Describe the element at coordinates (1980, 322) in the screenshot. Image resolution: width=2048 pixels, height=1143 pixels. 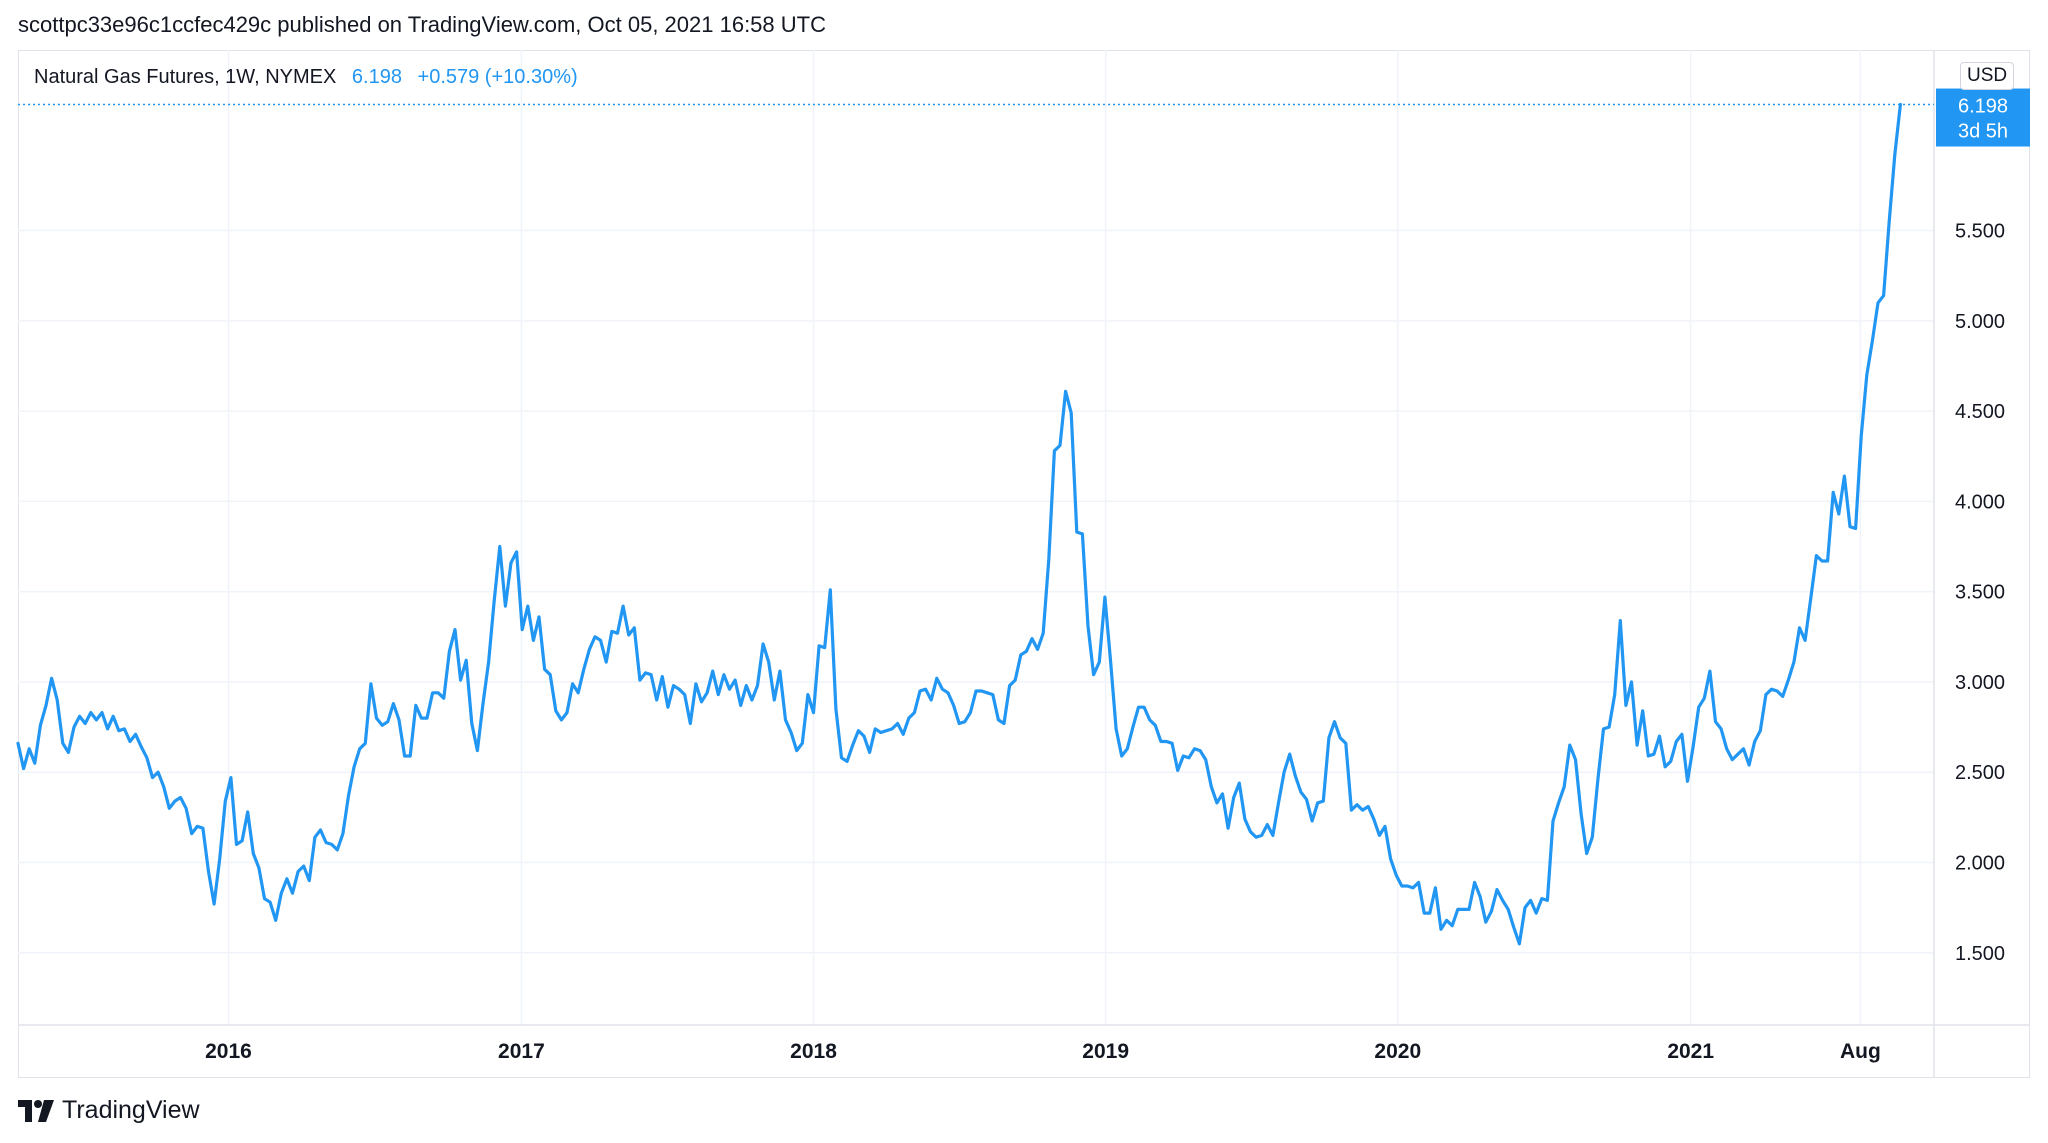
I see `price-tick-label: 5.000` at that location.